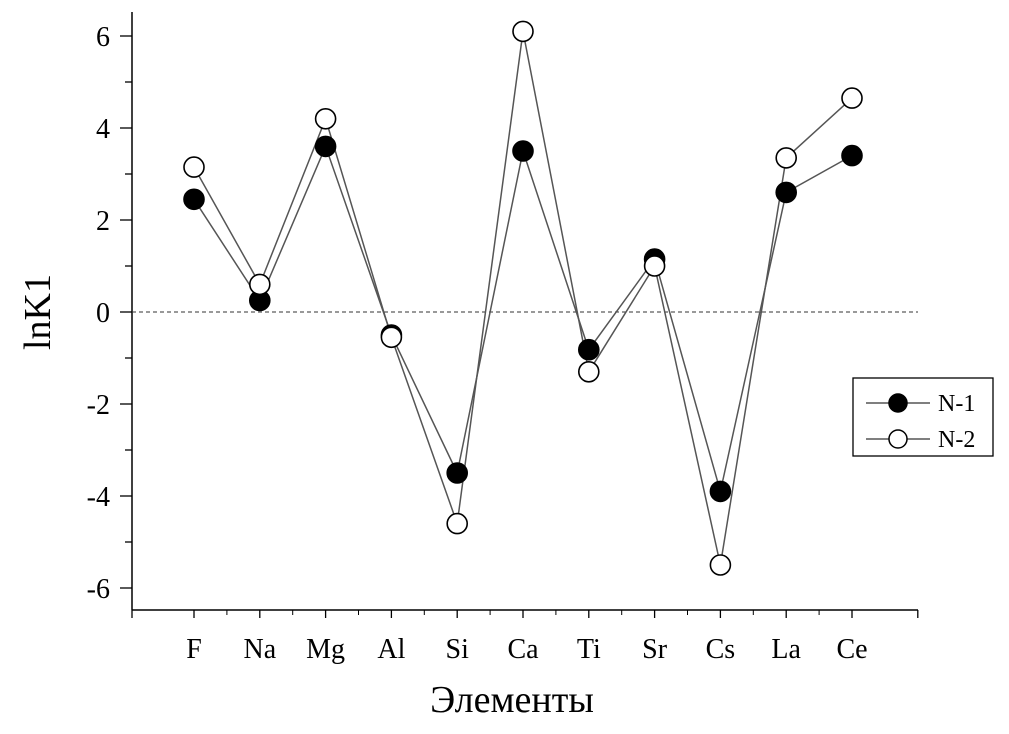  Describe the element at coordinates (523, 649) in the screenshot. I see `x-tick-label: Ca` at that location.